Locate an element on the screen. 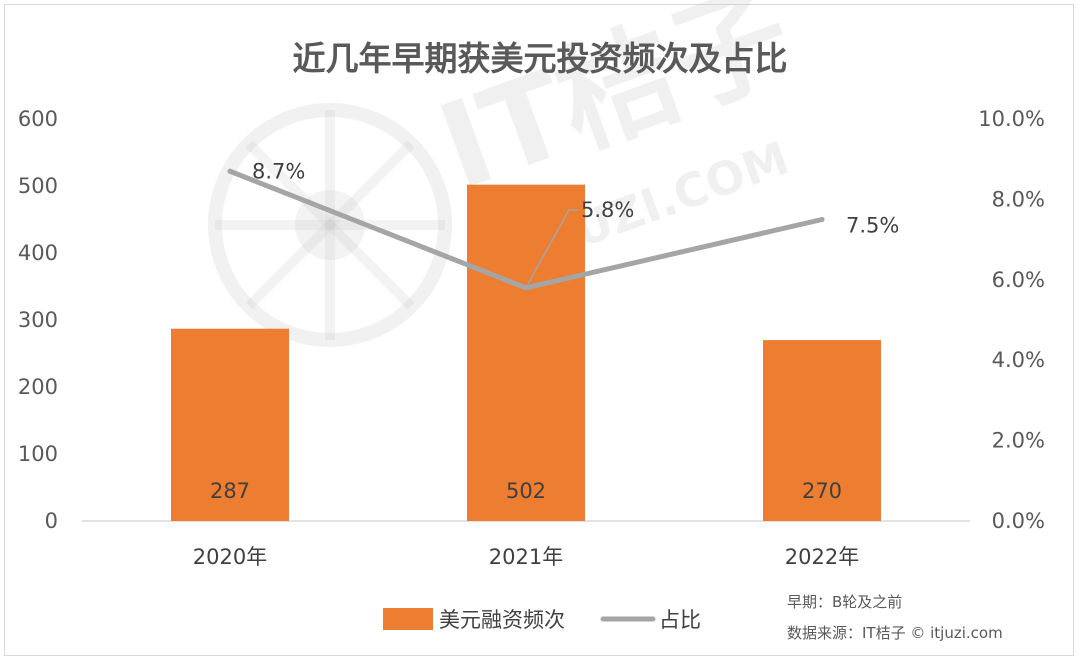 This screenshot has height=661, width=1080. left-tick-label: 600 is located at coordinates (38, 119).